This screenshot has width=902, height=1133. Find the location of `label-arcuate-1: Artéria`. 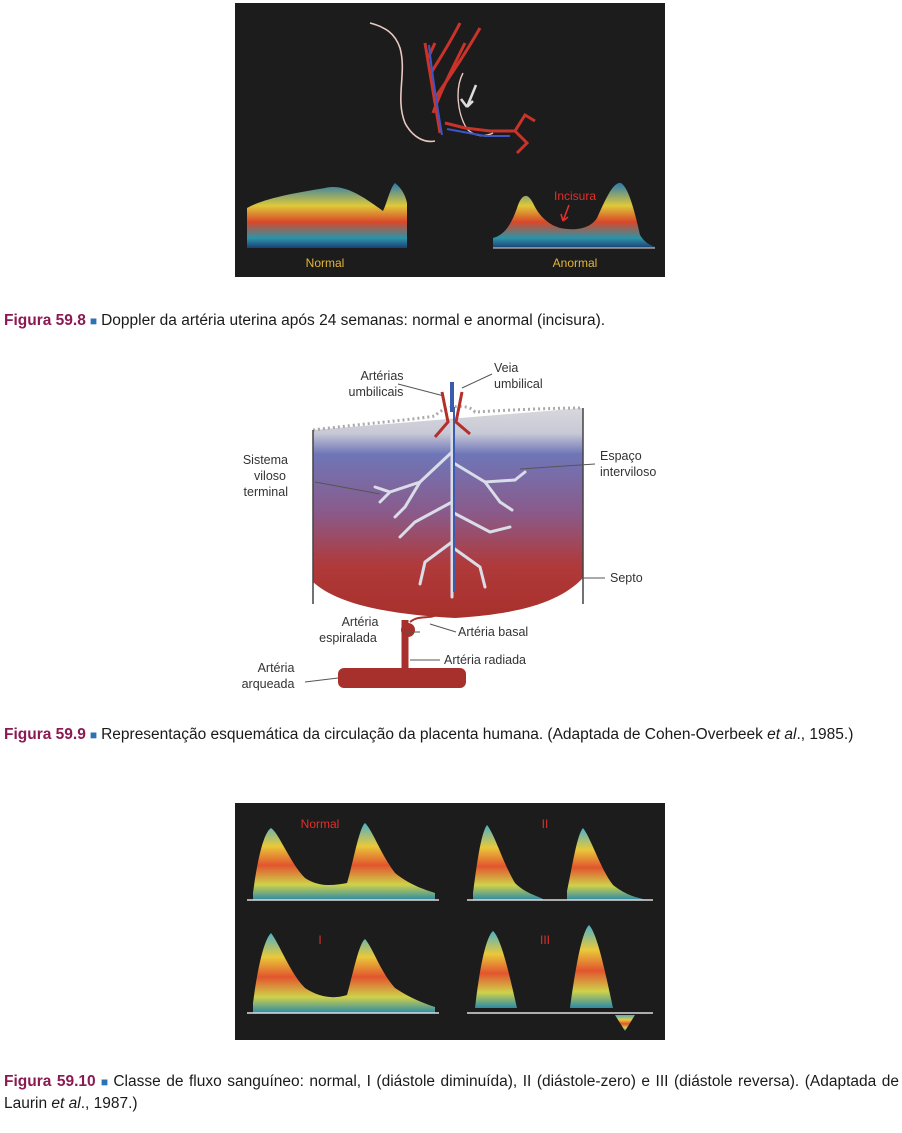

label-arcuate-1: Artéria is located at coordinates (276, 668).